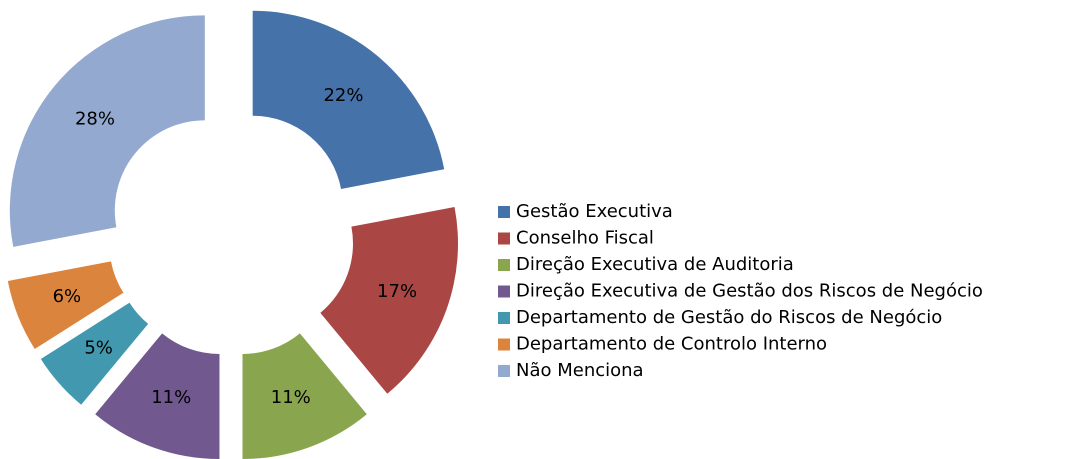 This screenshot has height=459, width=1074. What do you see at coordinates (585, 238) in the screenshot?
I see `legend-label: Conselho Fiscal` at bounding box center [585, 238].